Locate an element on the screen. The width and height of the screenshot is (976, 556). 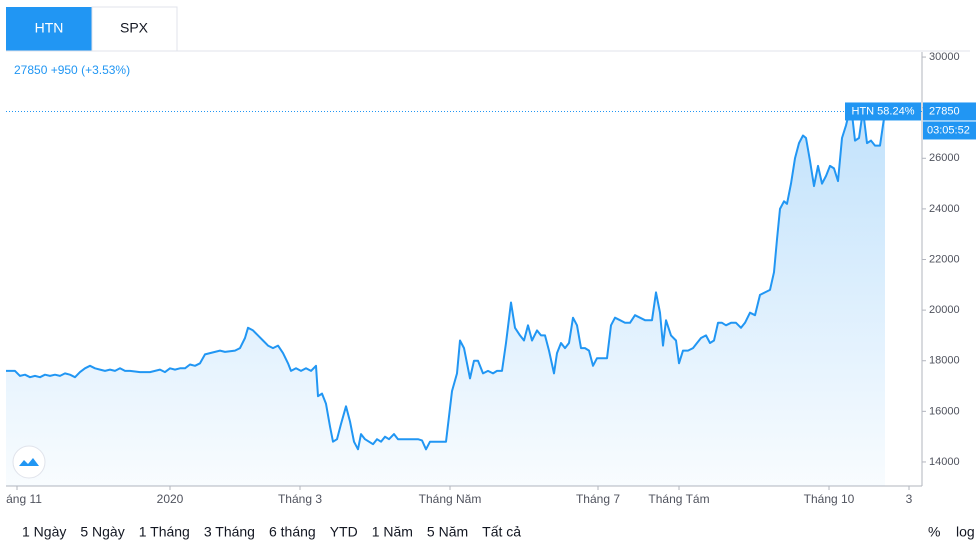
x-tick-label: 3 is located at coordinates (909, 499).